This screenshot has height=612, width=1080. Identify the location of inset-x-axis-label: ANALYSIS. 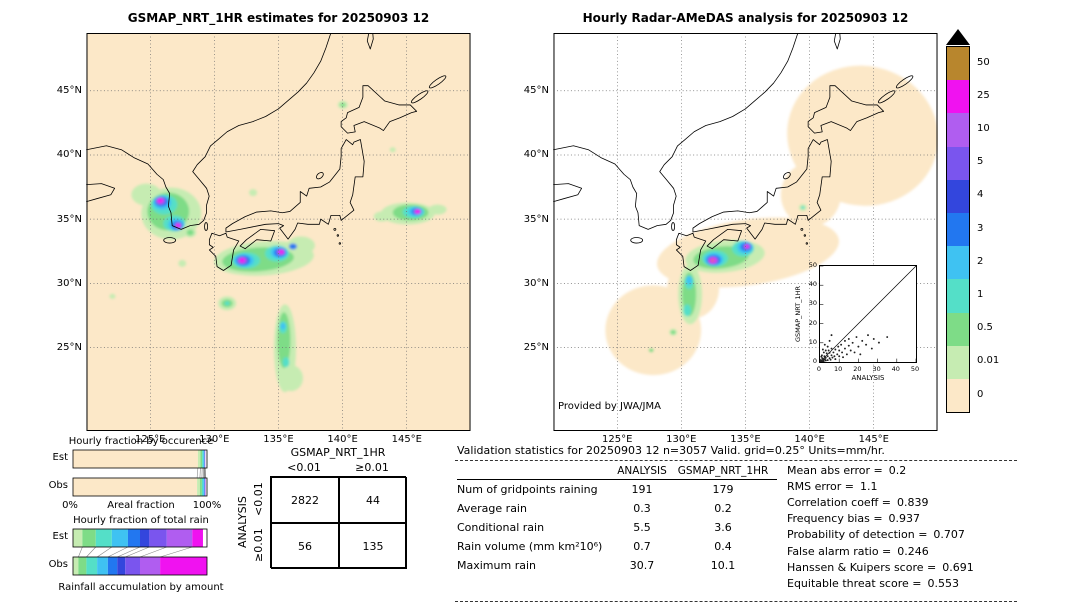
(868, 378).